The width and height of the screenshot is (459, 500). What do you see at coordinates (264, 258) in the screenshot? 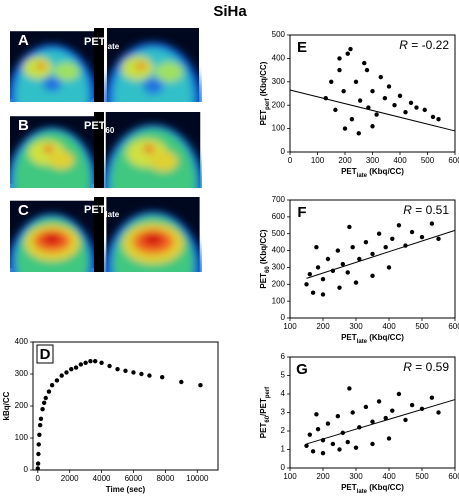
I see `y-axis-label: PET60 (Kbq/CC)` at bounding box center [264, 258].